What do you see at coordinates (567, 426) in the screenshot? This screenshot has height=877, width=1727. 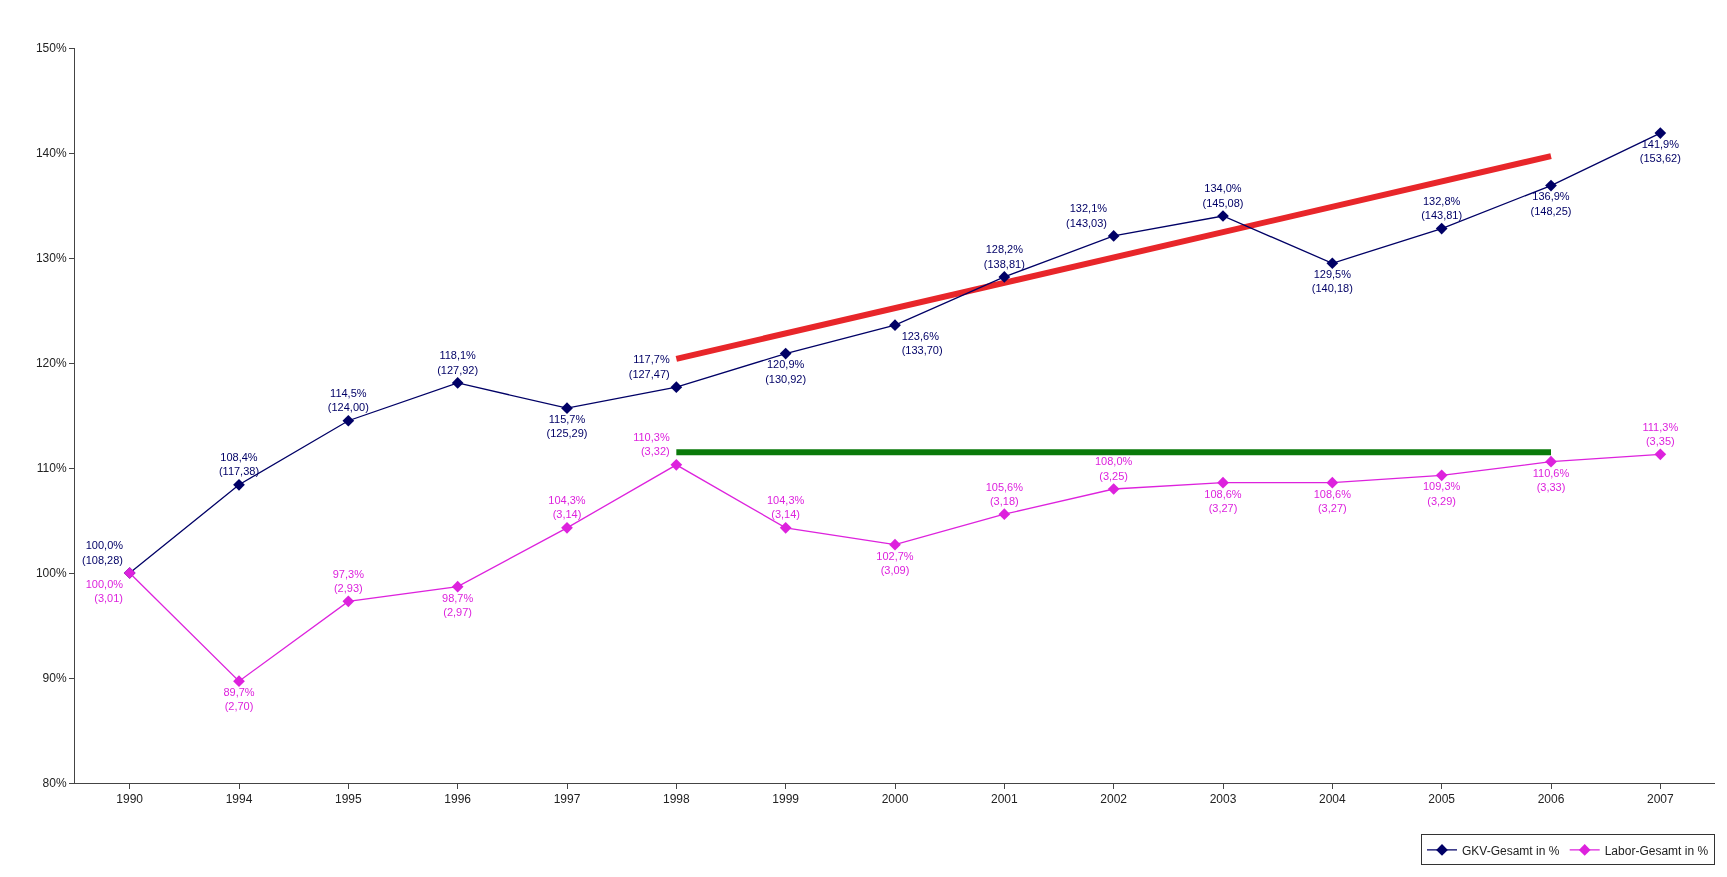 I see `data-label: 115,7% (125,29)` at bounding box center [567, 426].